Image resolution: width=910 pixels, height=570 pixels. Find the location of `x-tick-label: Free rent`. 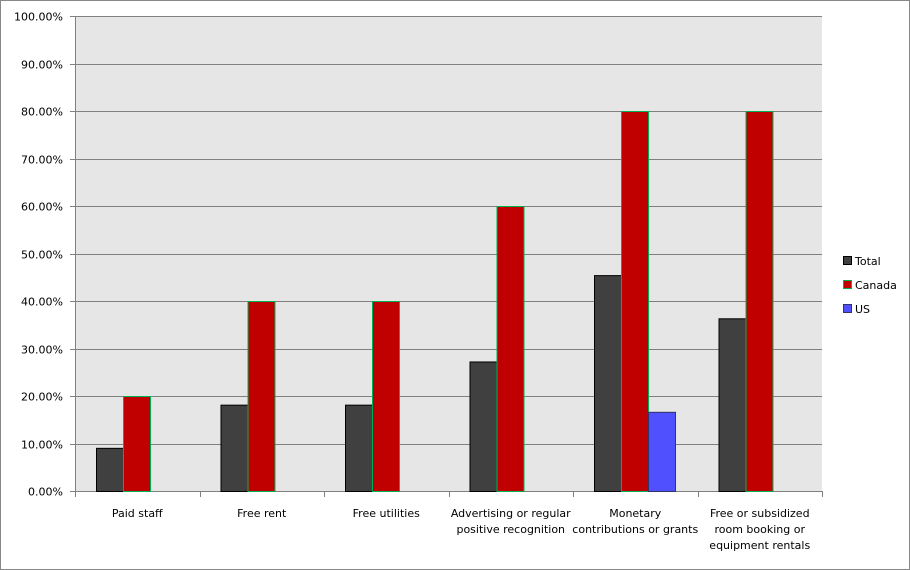

x-tick-label: Free rent is located at coordinates (262, 513).